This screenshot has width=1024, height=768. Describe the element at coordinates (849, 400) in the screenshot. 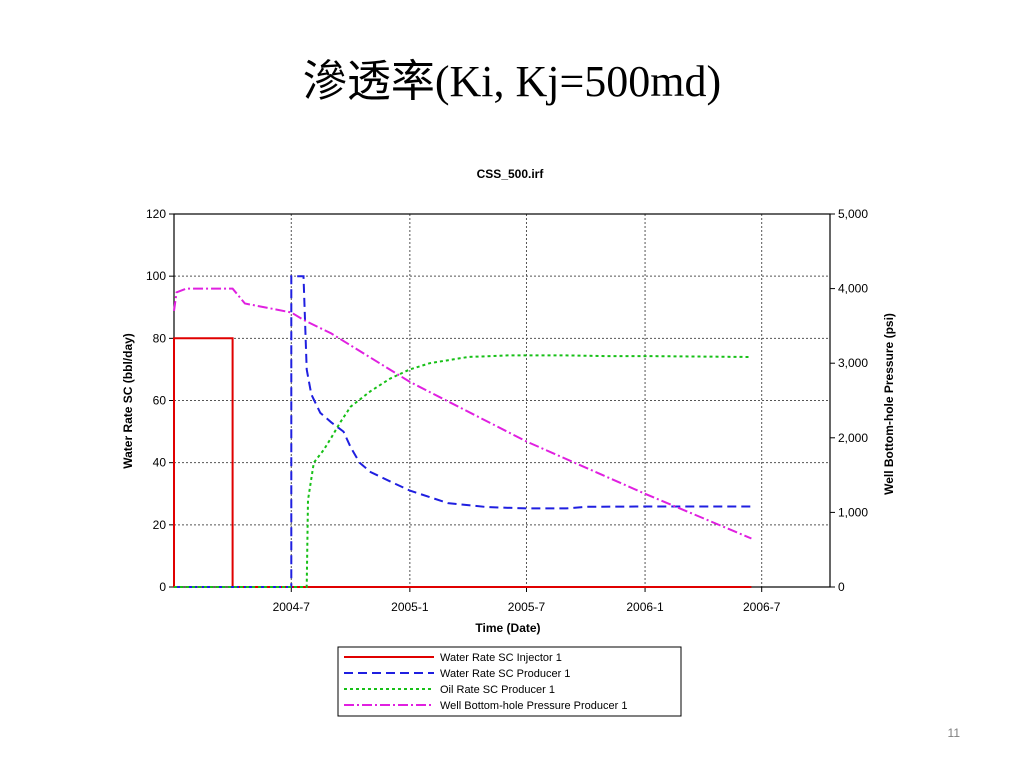

I see `right-axis-ticks: 0 1,000 2,000 3,000 4,000 5,000` at that location.